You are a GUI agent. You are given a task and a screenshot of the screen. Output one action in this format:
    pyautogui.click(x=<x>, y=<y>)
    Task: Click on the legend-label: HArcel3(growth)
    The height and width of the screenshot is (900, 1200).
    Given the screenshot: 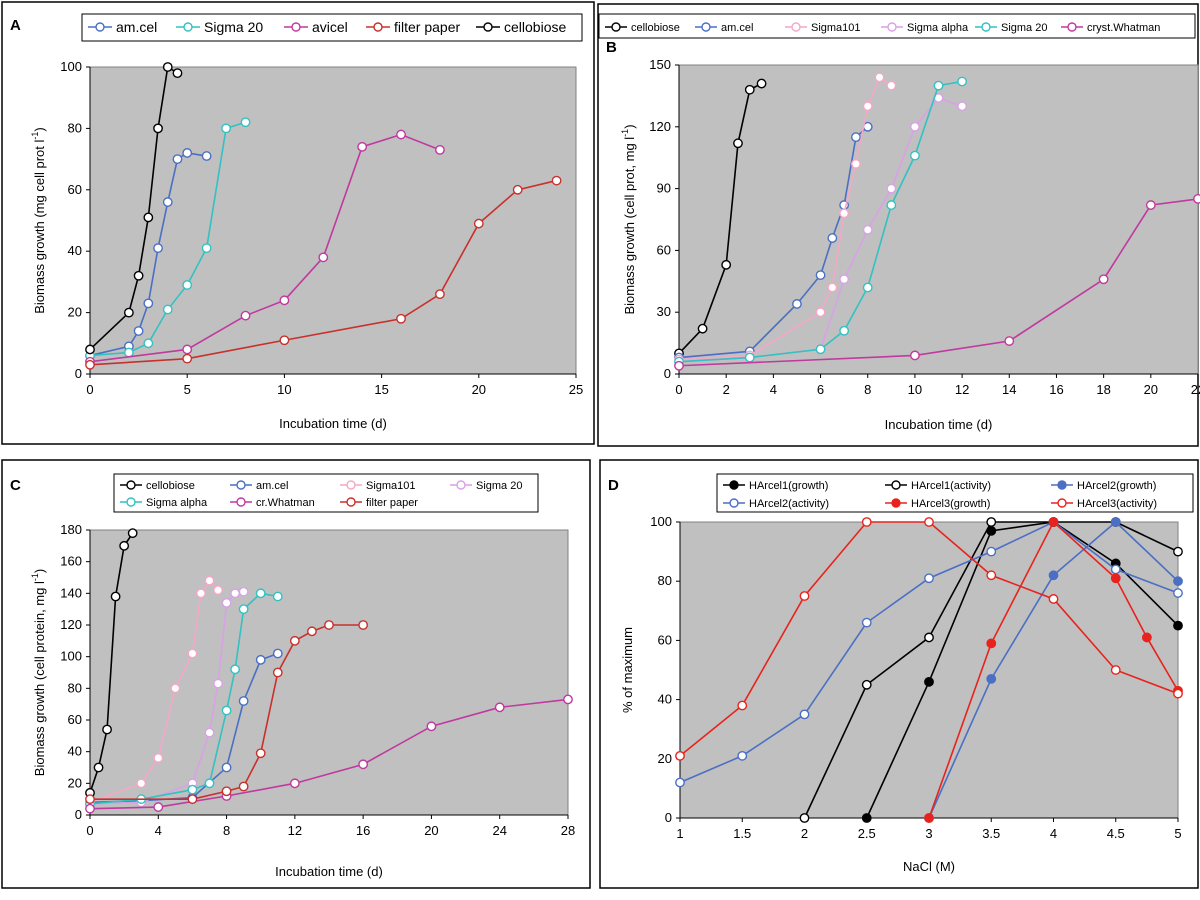 What is the action you would take?
    pyautogui.click(x=950, y=504)
    